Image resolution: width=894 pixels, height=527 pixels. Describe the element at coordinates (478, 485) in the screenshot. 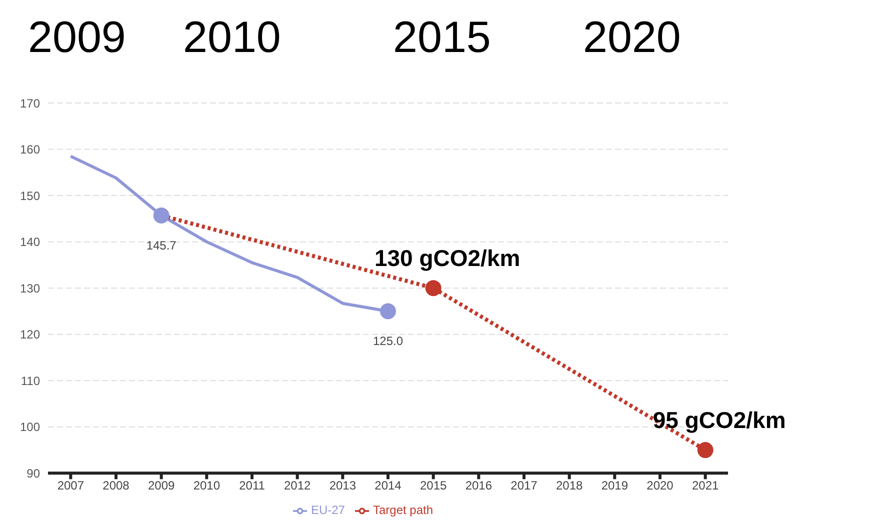

I see `x-tick-label: 2016` at that location.